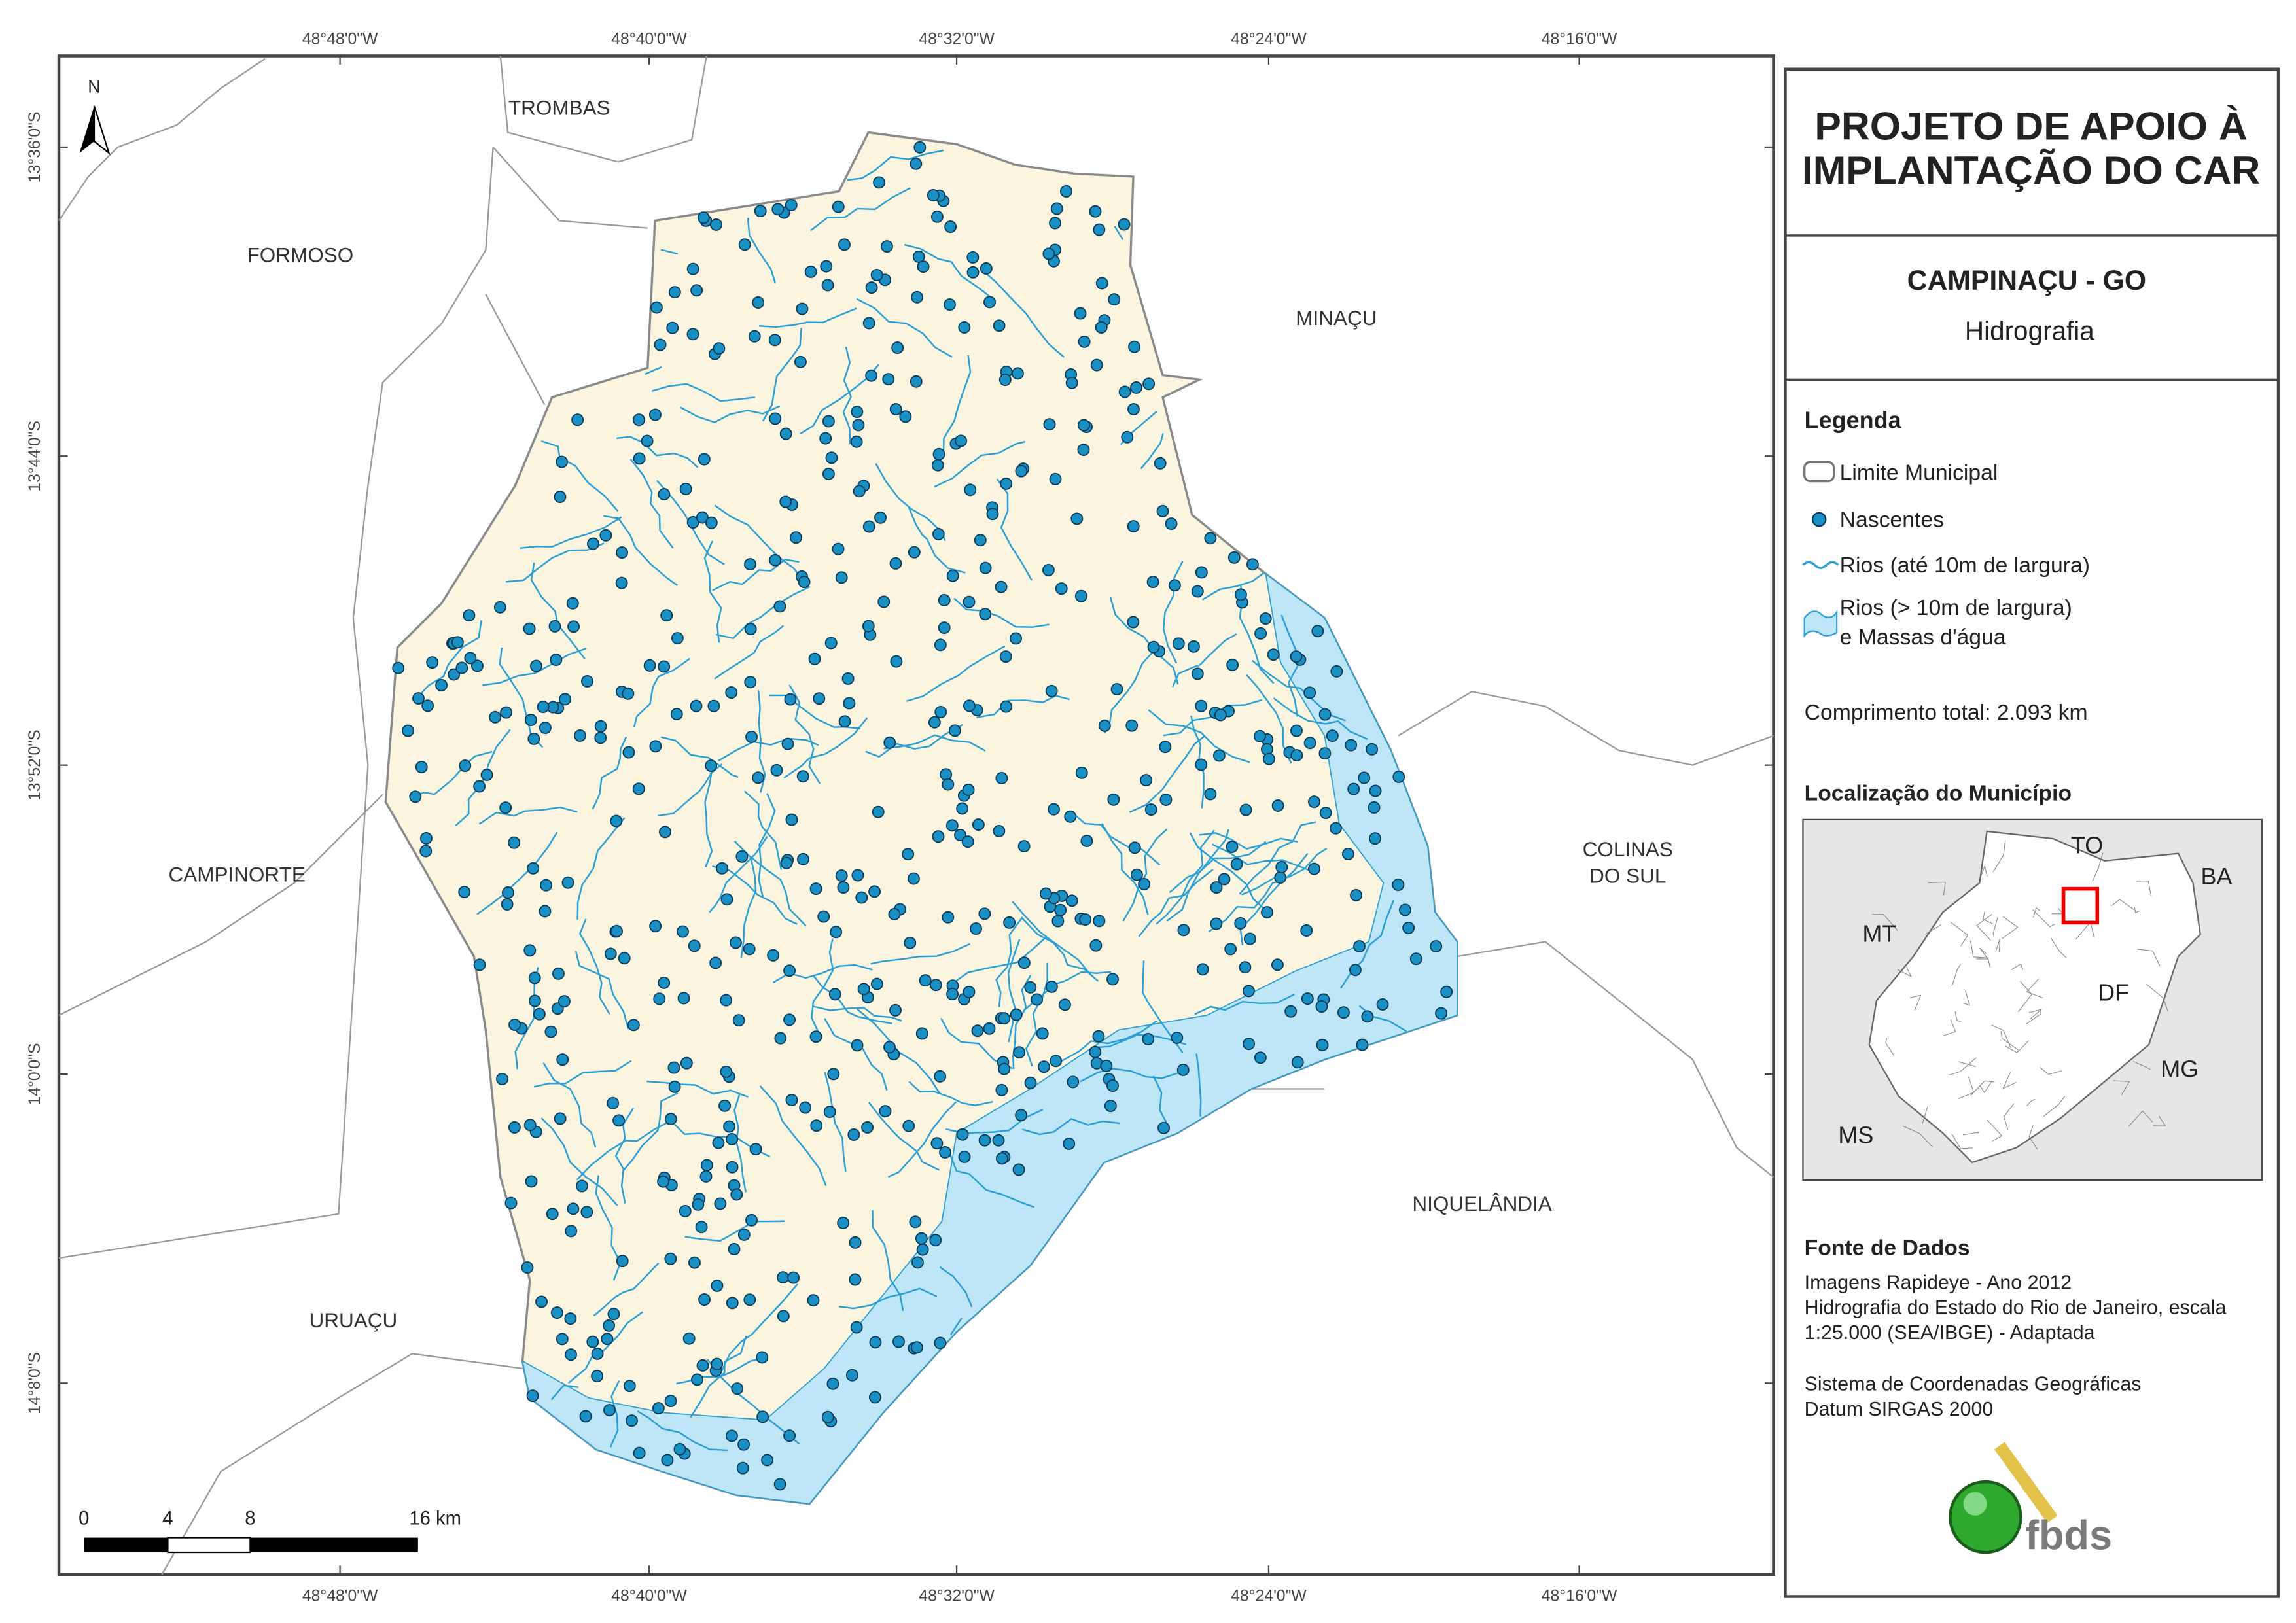 The width and height of the screenshot is (2296, 1623). What do you see at coordinates (2080, 905) in the screenshot?
I see `location-marker` at bounding box center [2080, 905].